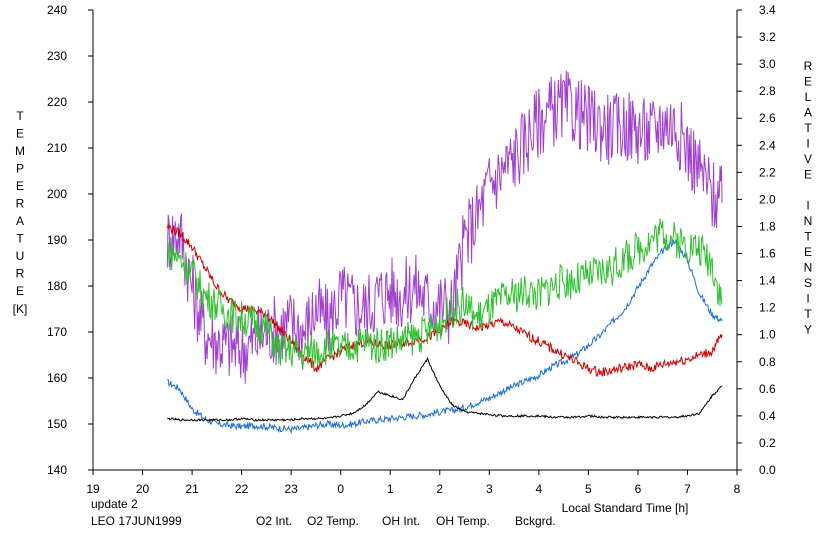  What do you see at coordinates (20, 169) in the screenshot?
I see `axis-label-letter: P` at bounding box center [20, 169].